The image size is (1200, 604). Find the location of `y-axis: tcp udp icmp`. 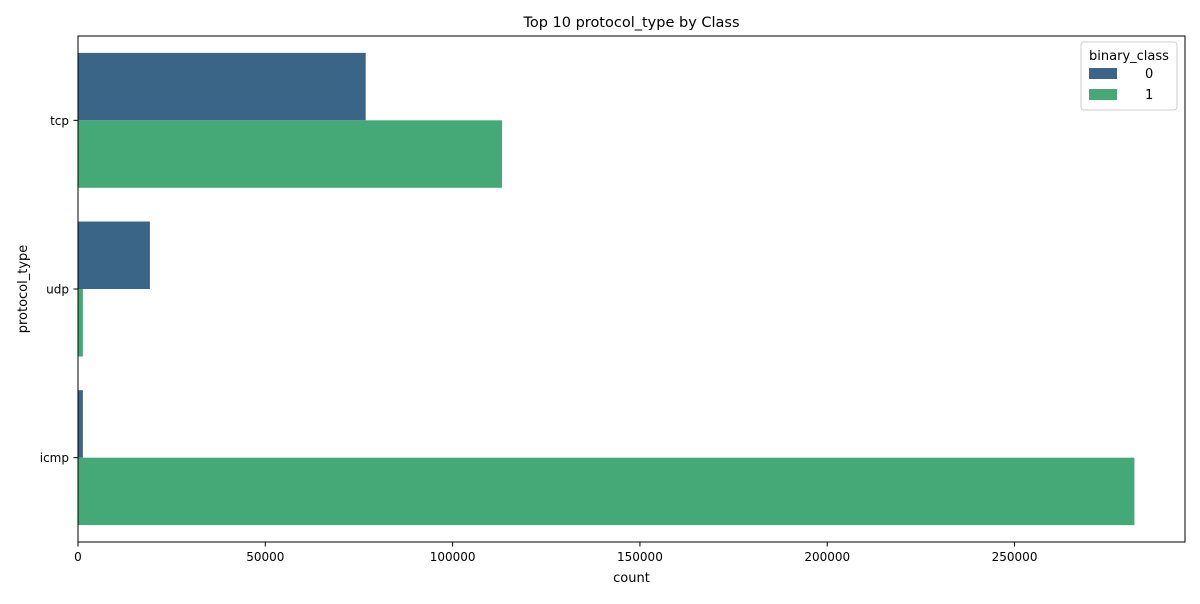

y-axis: tcp udp icmp is located at coordinates (59, 289).